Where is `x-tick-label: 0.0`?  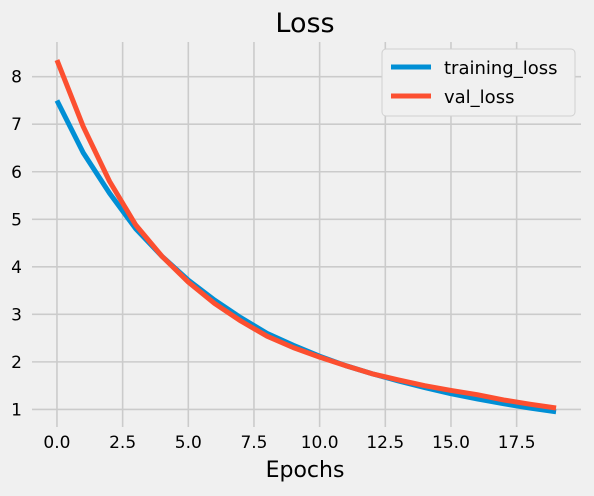
x-tick-label: 0.0 is located at coordinates (56, 443).